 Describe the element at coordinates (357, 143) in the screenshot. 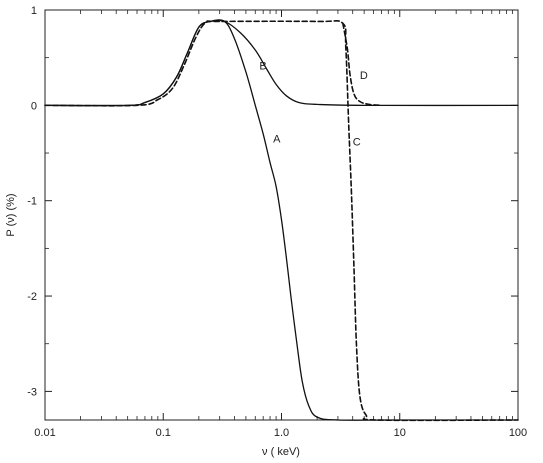

I see `series-label-c: C` at that location.